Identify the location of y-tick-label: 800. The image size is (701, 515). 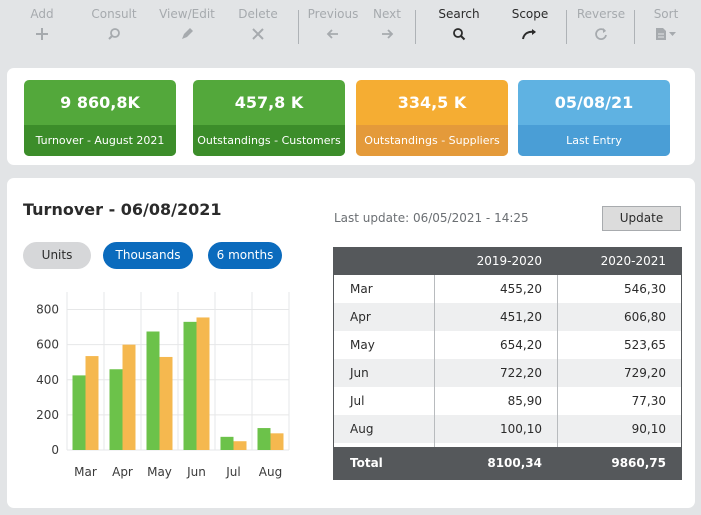
(47, 310).